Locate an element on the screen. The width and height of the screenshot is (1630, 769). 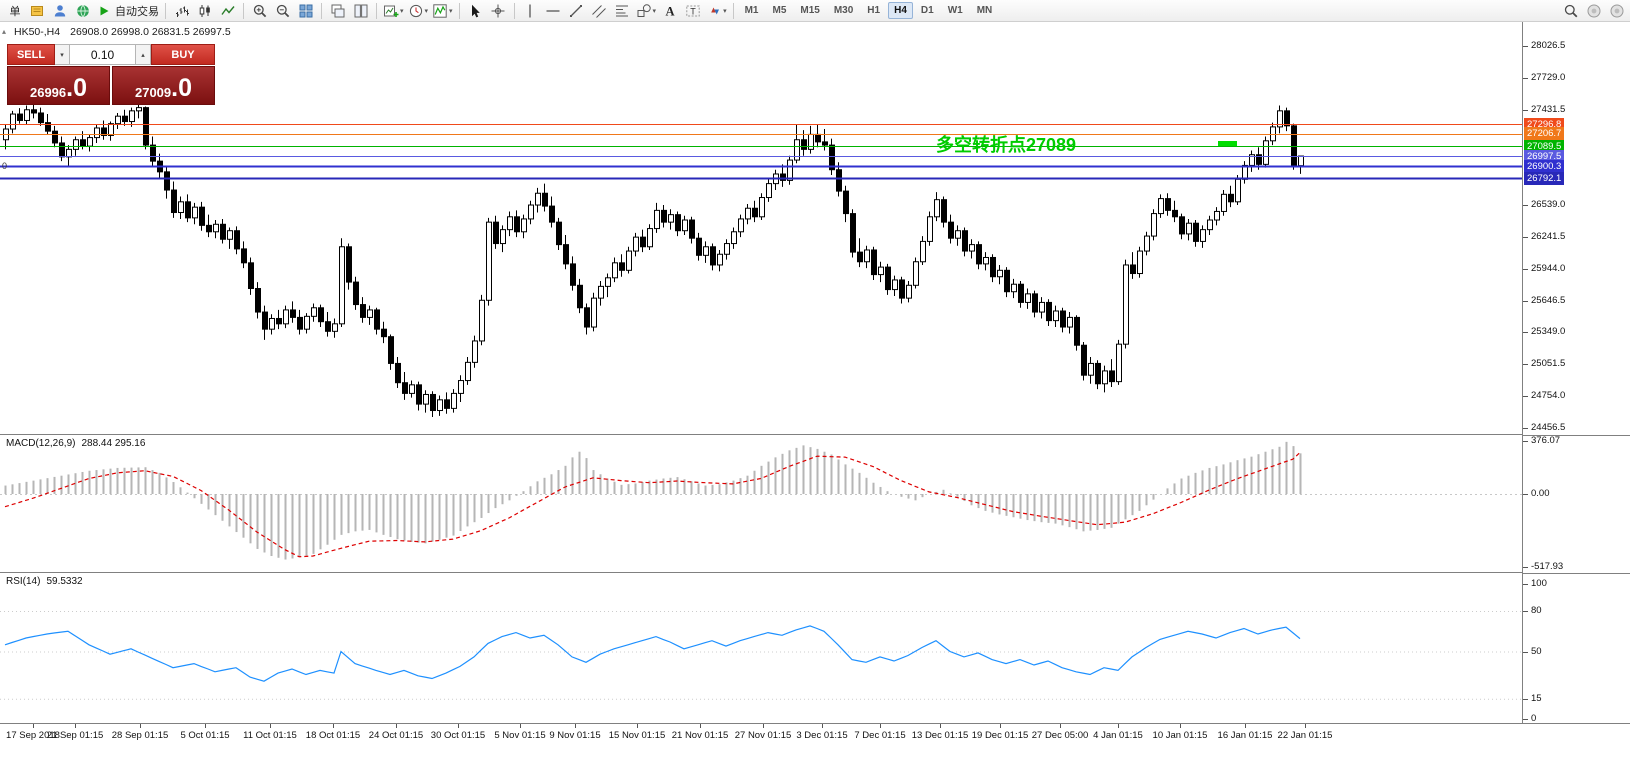
market-watch-icon-button is located at coordinates (82, 10).